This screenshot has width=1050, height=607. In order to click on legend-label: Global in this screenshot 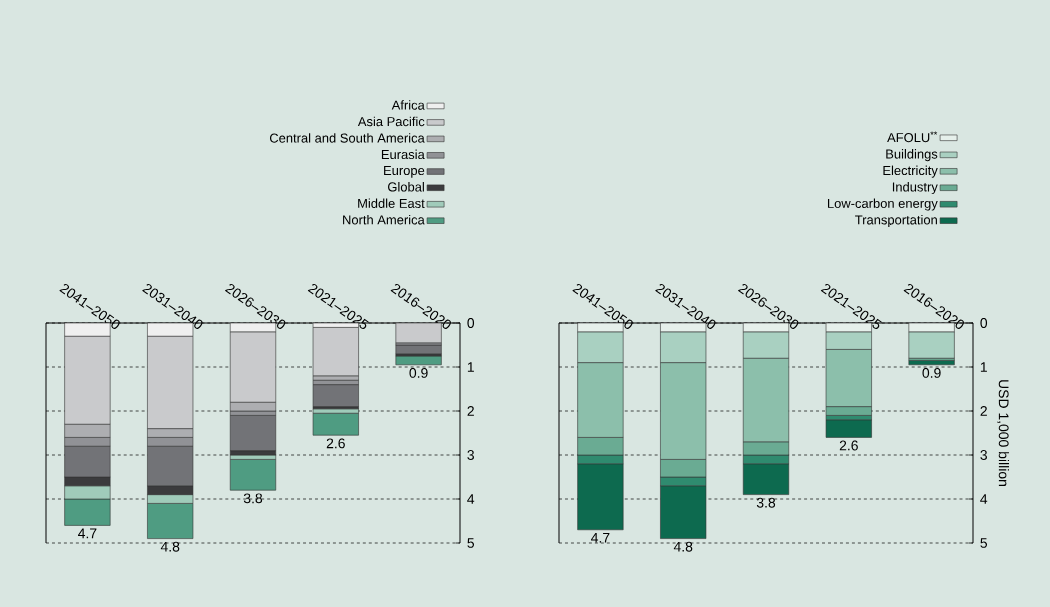, I will do `click(406, 187)`.